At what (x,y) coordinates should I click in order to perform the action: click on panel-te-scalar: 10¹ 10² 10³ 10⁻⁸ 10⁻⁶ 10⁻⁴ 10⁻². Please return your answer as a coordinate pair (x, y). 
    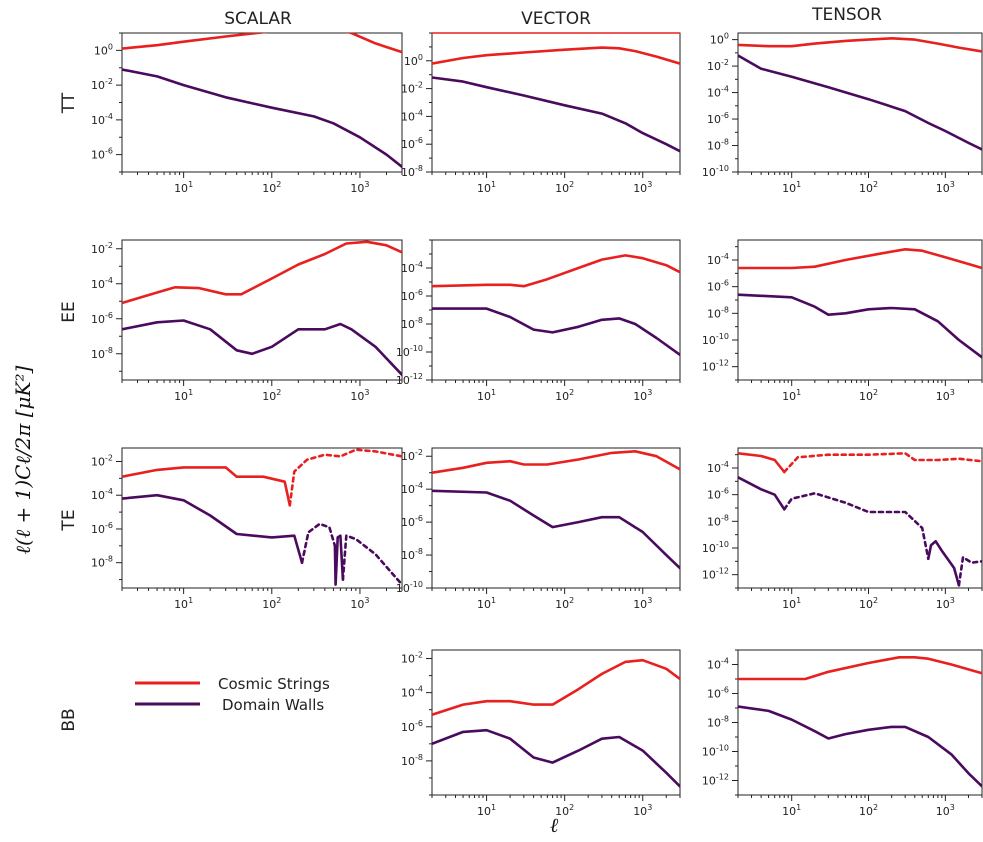
    Looking at the image, I should click on (247, 529).